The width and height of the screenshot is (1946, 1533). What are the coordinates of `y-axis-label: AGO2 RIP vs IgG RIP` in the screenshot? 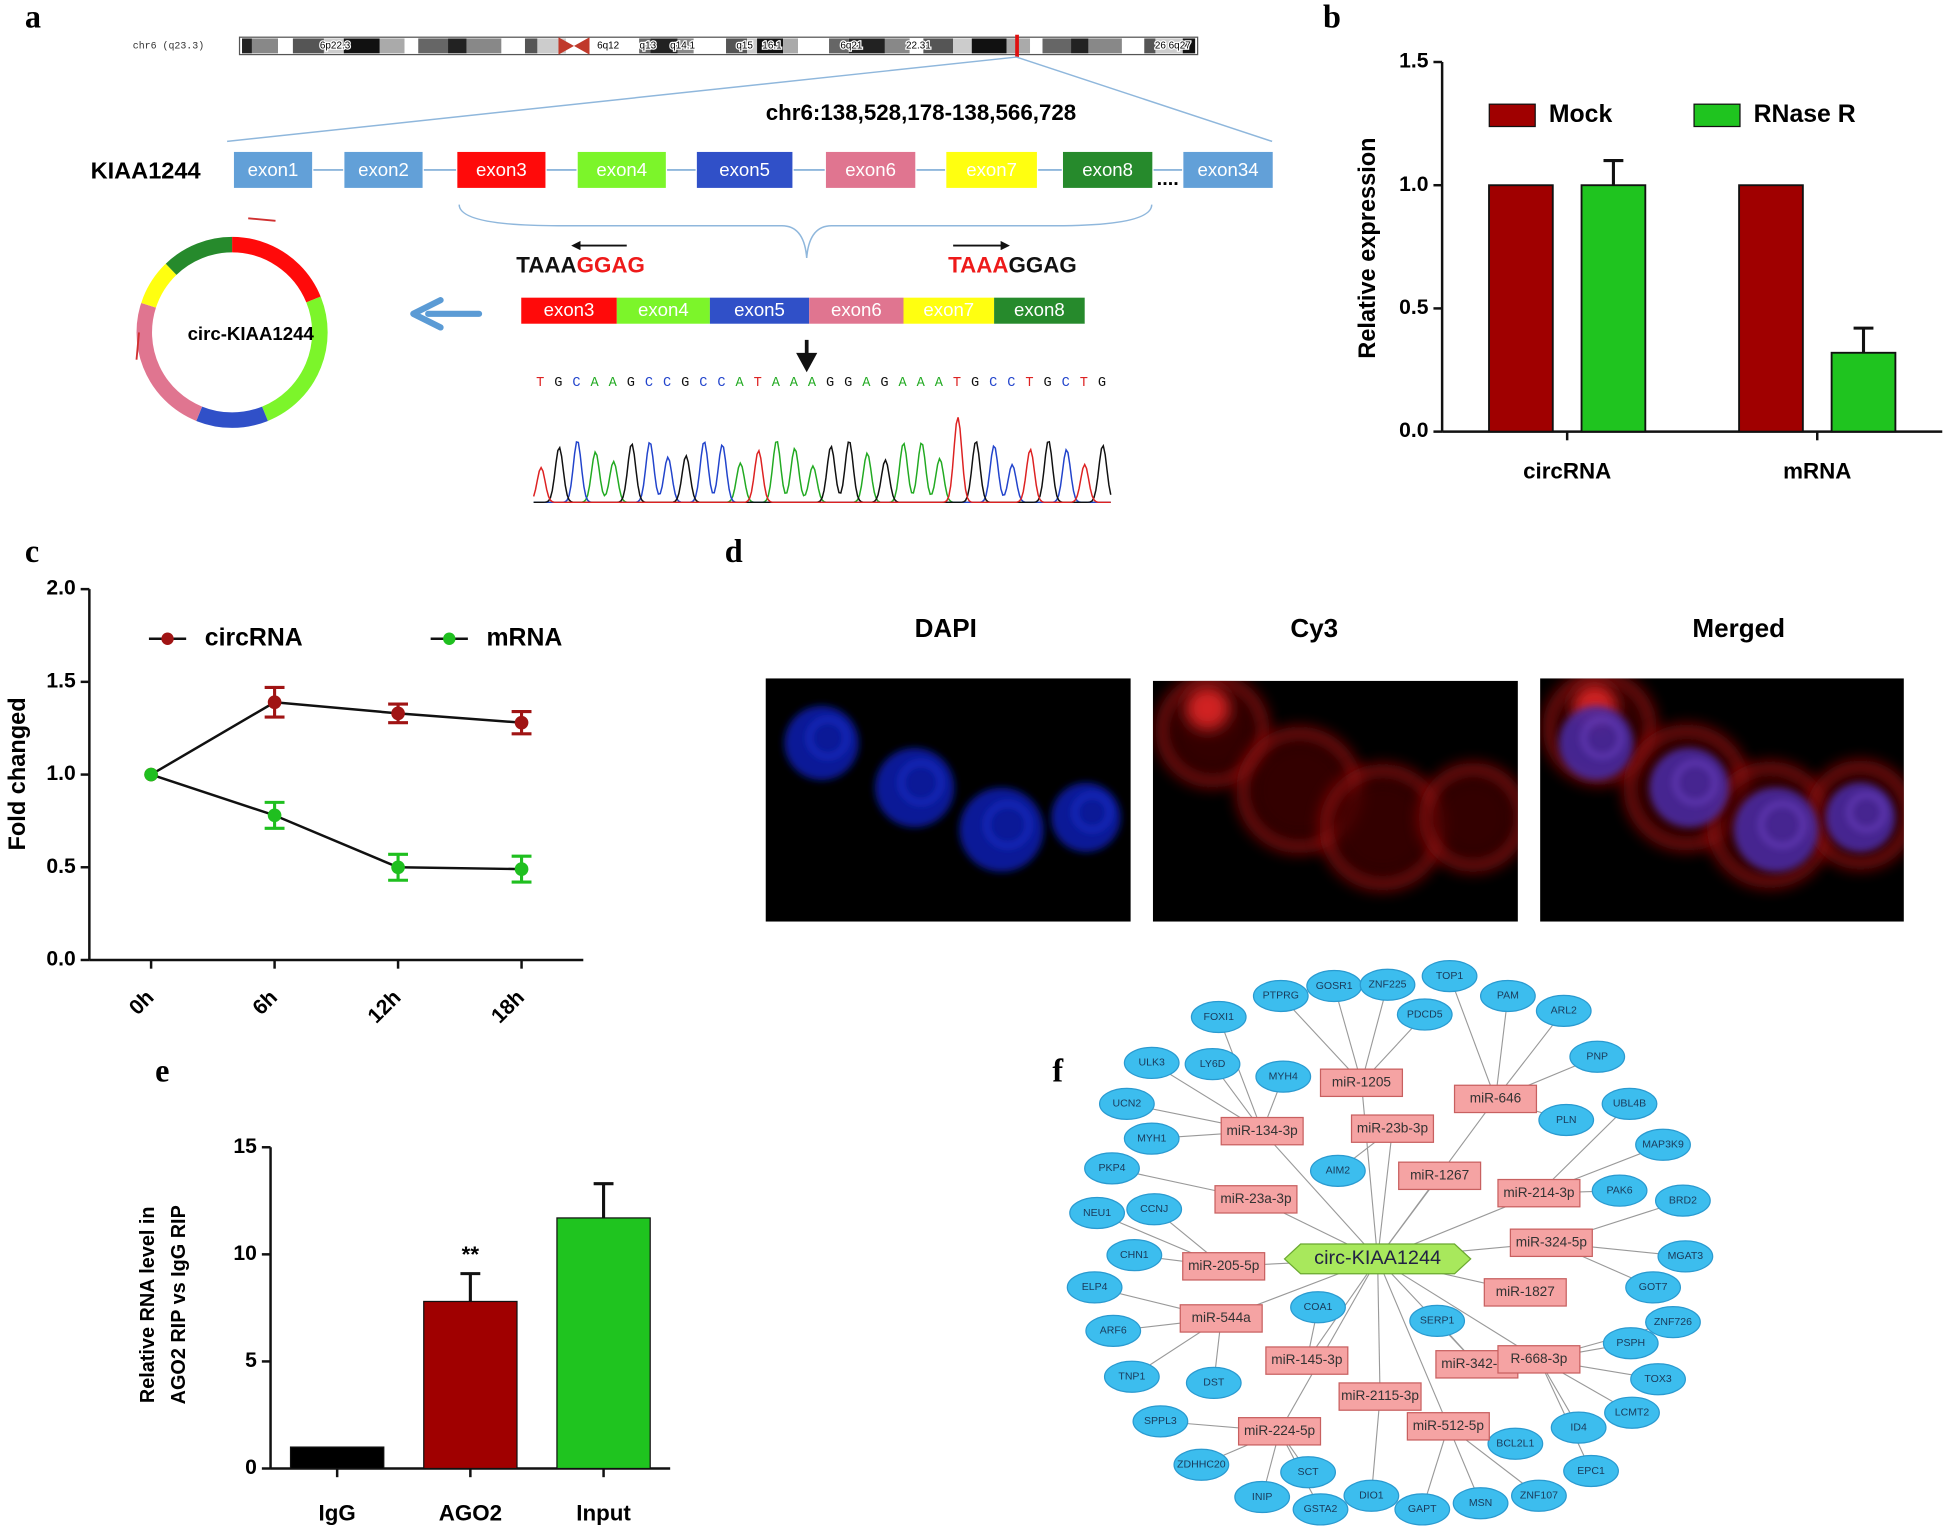 It's located at (179, 1304).